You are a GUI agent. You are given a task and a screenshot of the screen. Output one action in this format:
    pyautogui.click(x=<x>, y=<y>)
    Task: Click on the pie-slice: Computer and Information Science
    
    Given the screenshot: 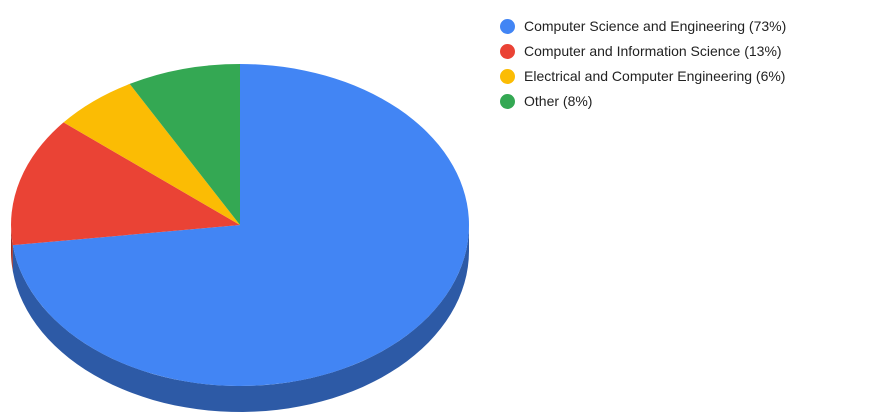 What is the action you would take?
    pyautogui.click(x=125, y=184)
    